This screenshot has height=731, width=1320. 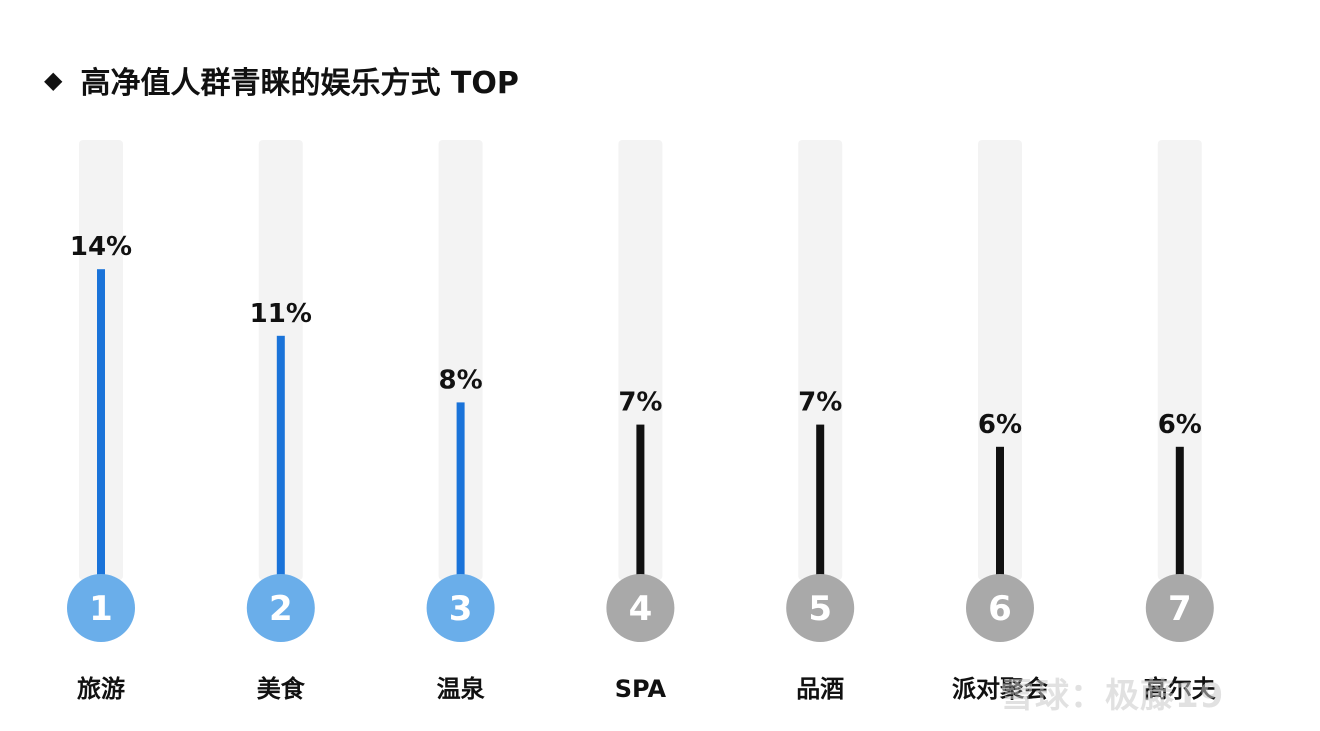 I want to click on category-label: 派对聚会, so click(x=1000, y=689).